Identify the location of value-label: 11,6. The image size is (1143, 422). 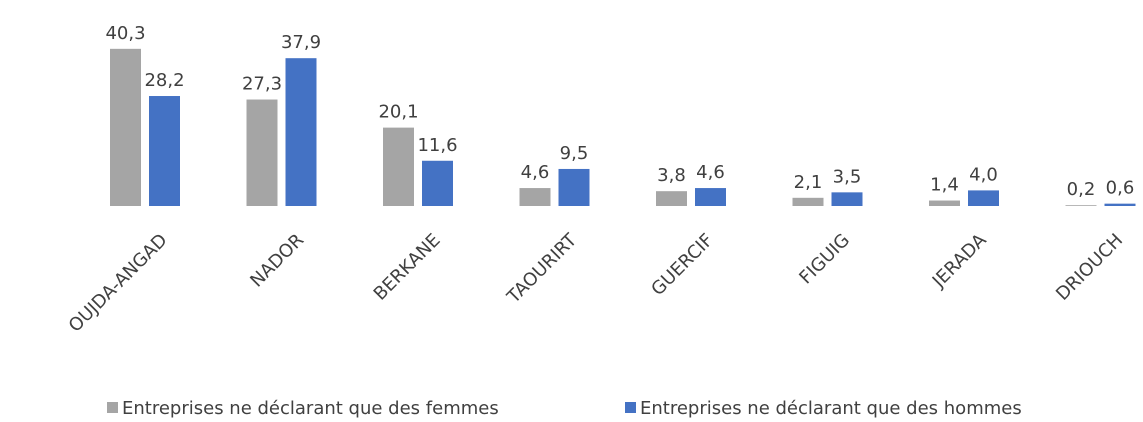
(437, 145).